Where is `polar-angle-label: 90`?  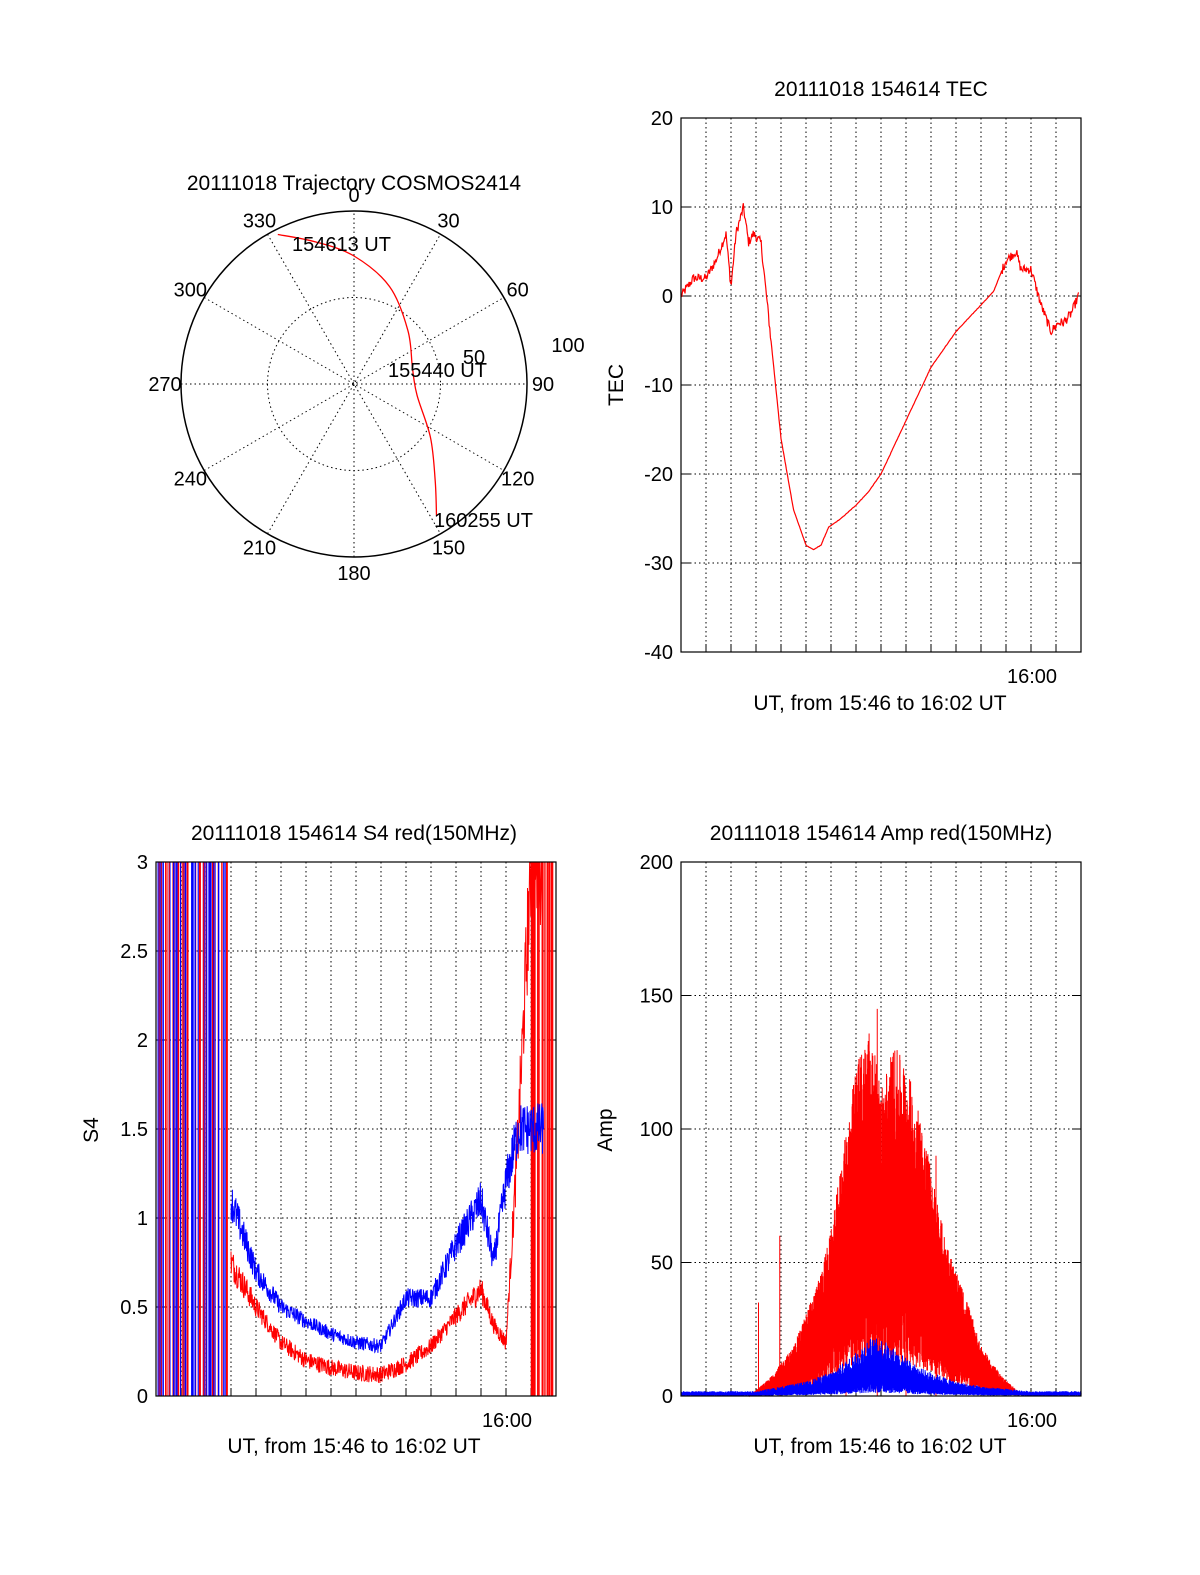 polar-angle-label: 90 is located at coordinates (543, 385).